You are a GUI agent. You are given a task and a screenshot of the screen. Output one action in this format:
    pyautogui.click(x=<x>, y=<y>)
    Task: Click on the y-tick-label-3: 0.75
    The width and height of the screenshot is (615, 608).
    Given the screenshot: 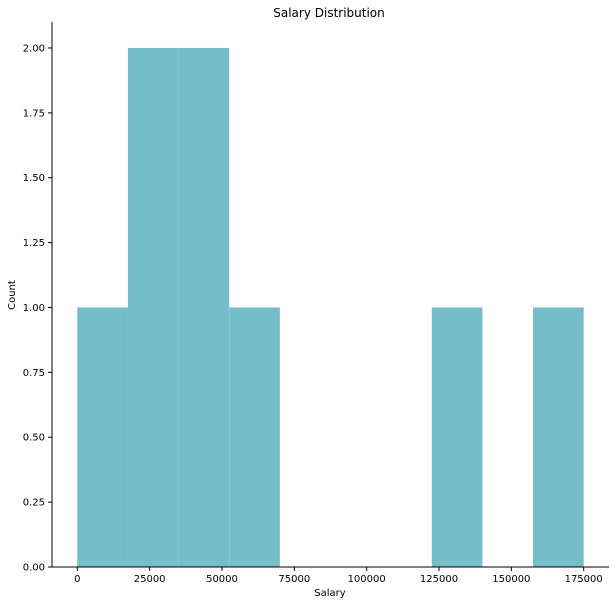 What is the action you would take?
    pyautogui.click(x=34, y=373)
    